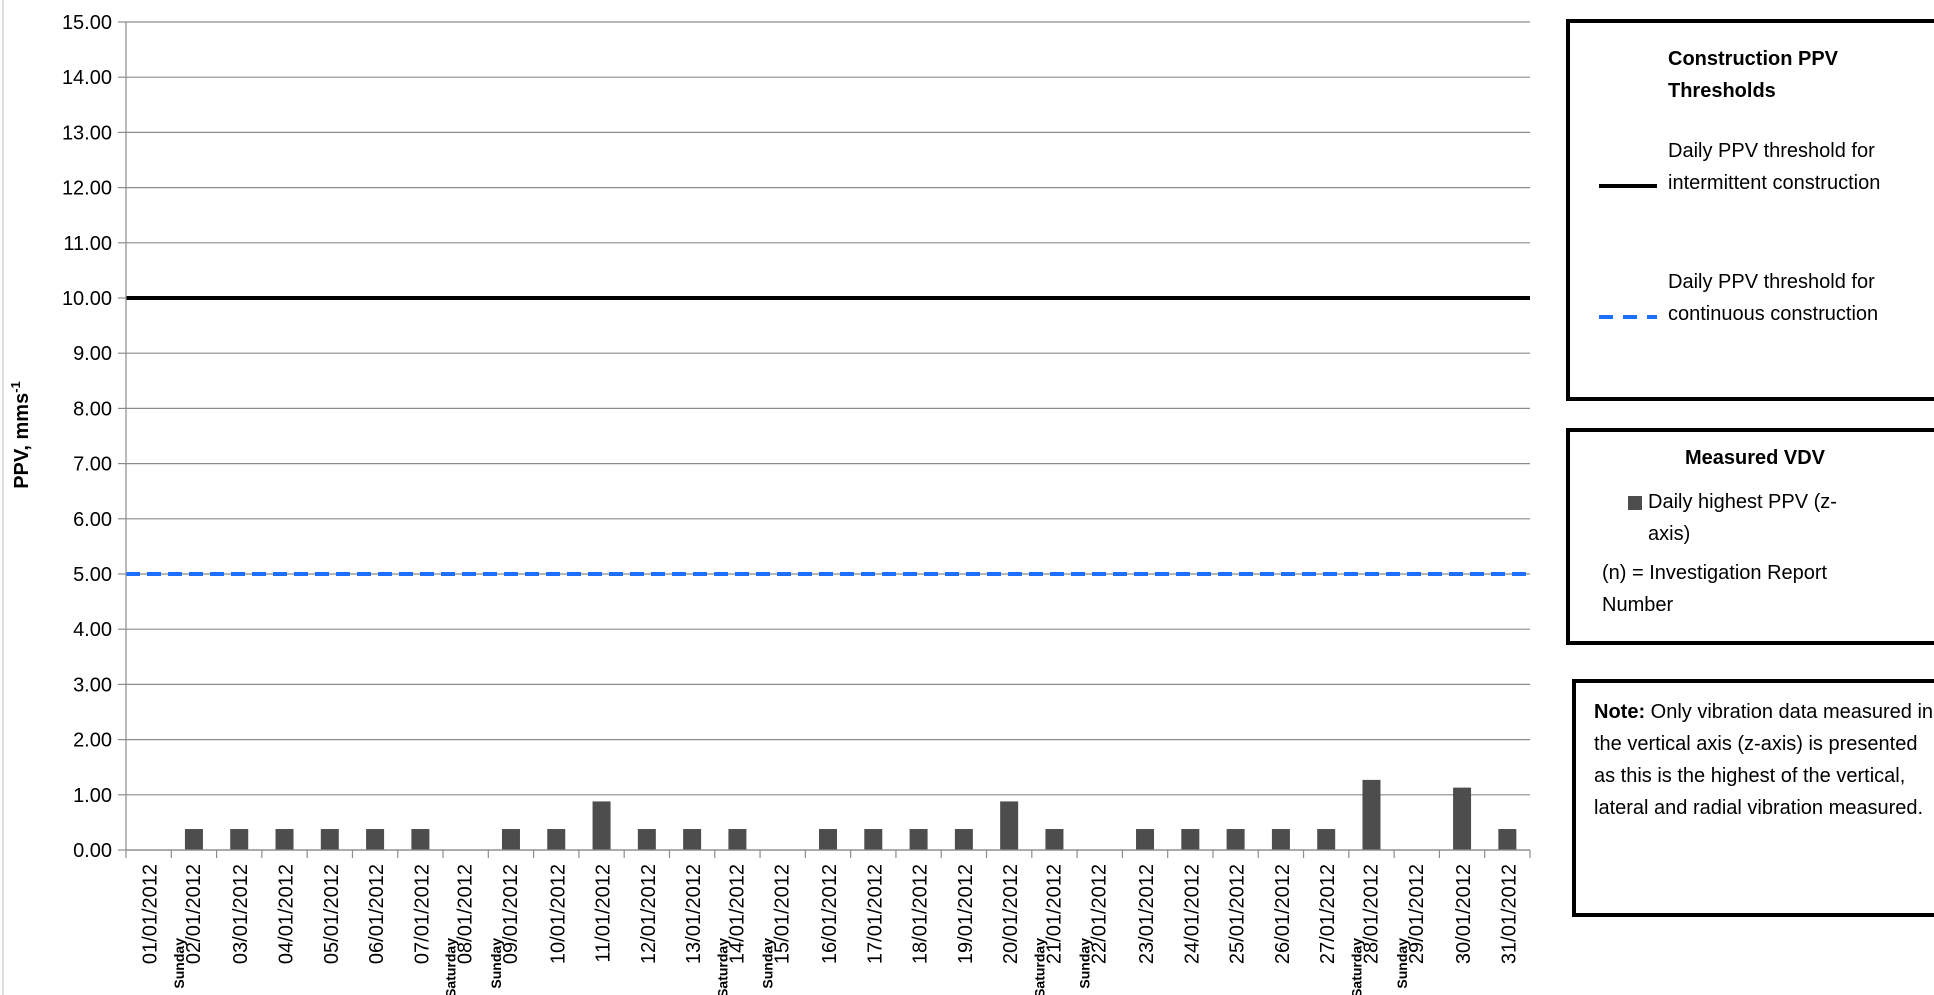 The height and width of the screenshot is (995, 1934). What do you see at coordinates (92, 851) in the screenshot?
I see `y-tick-label: 0.00` at bounding box center [92, 851].